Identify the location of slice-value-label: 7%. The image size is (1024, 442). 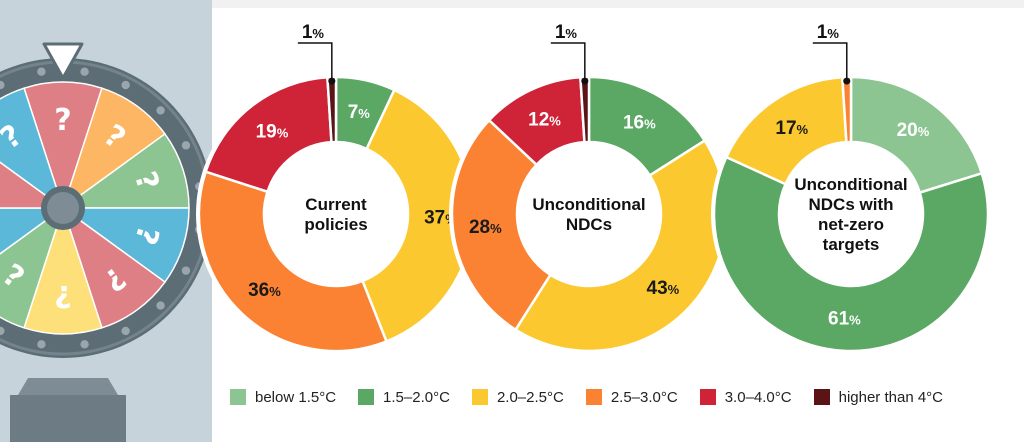
(359, 112).